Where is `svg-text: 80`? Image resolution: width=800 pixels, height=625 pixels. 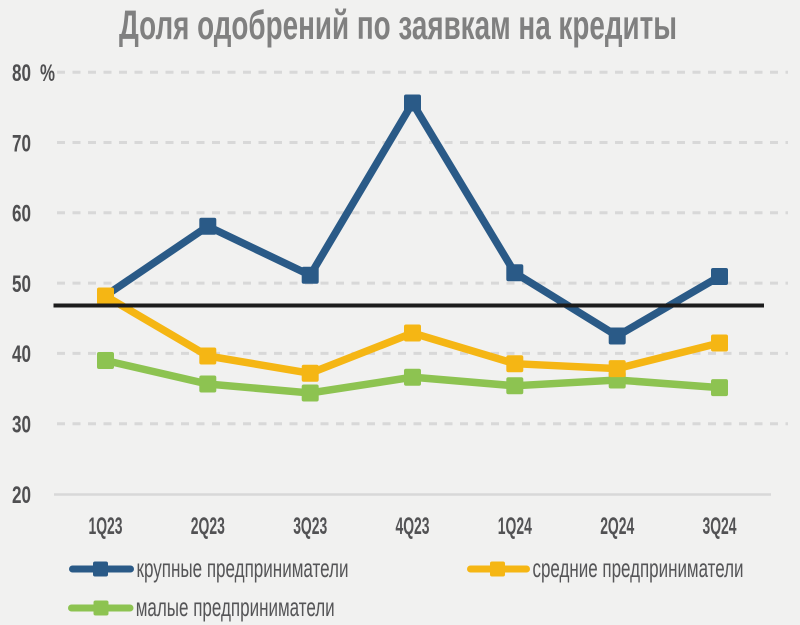 svg-text: 80 is located at coordinates (21, 73).